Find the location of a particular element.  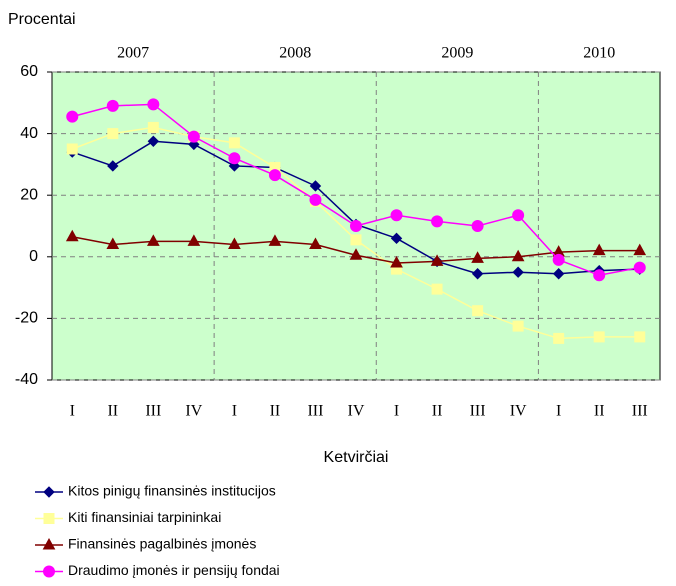

y-tick-label: 0 is located at coordinates (33, 256).